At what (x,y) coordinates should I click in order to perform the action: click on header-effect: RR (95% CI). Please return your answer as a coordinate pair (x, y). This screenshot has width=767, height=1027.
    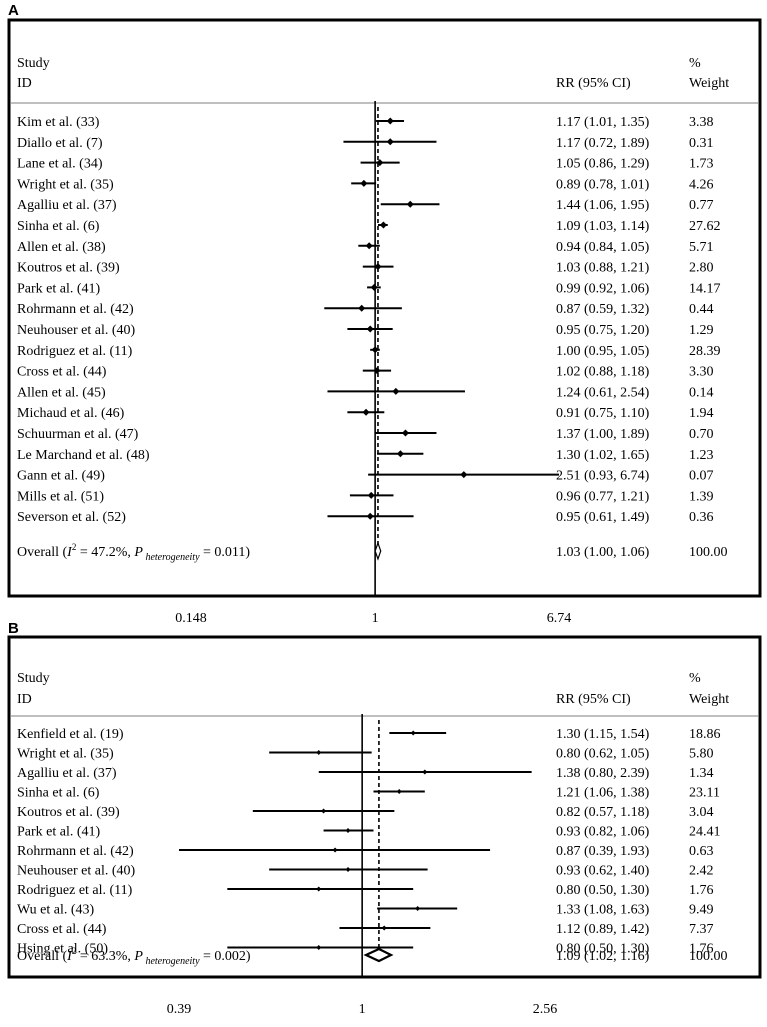
    Looking at the image, I should click on (593, 83).